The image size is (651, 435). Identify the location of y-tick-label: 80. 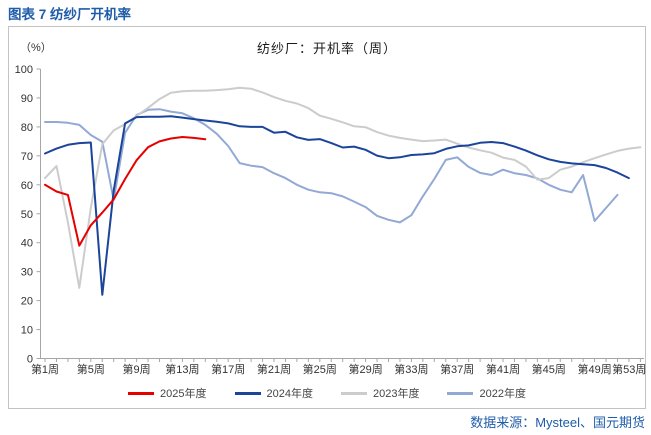
(27, 128).